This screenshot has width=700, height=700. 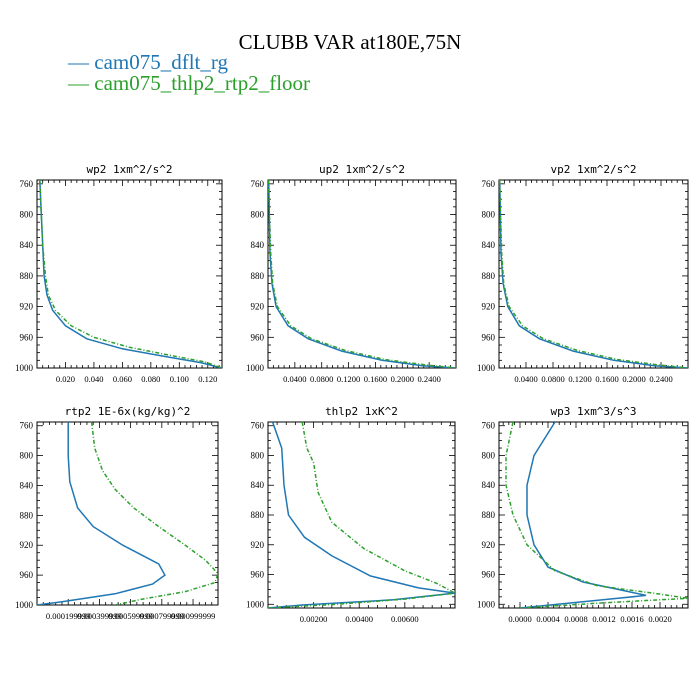 I want to click on legend-marker-thlp2-rtp2-floor: —, so click(x=81, y=83).